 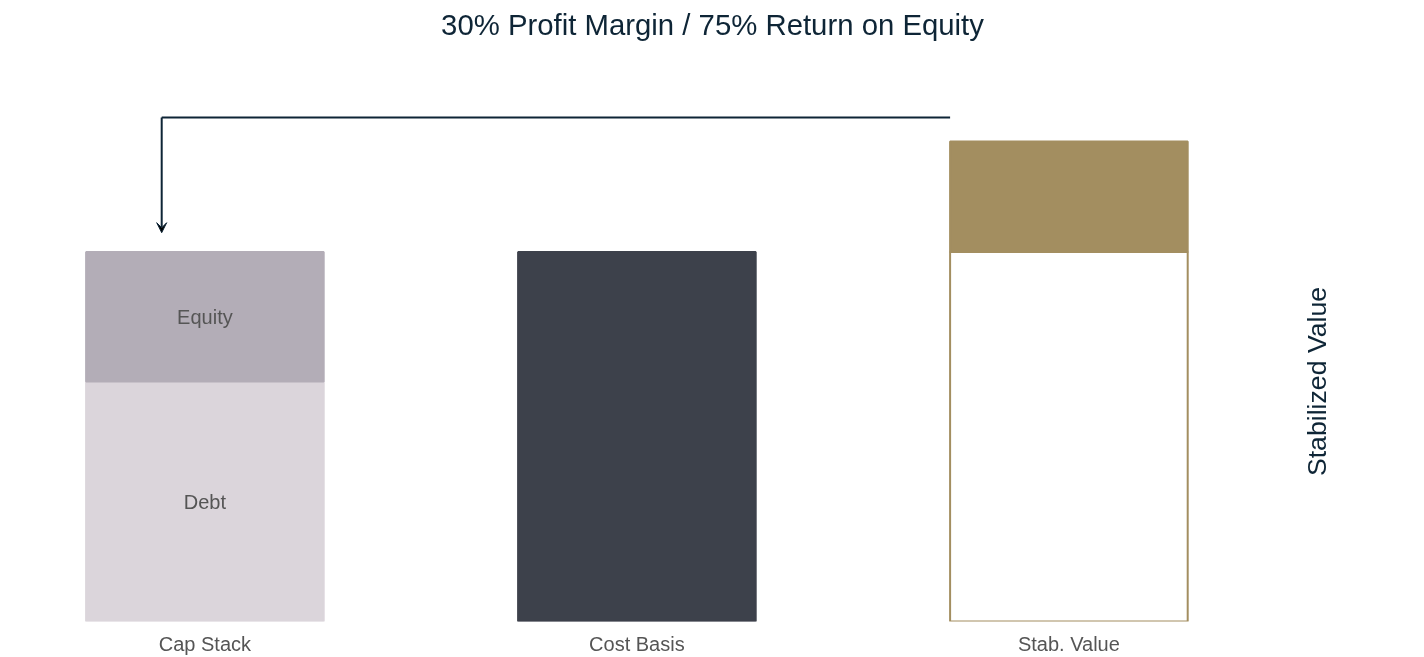 What do you see at coordinates (205, 643) in the screenshot?
I see `x-tick-label: Cap Stack` at bounding box center [205, 643].